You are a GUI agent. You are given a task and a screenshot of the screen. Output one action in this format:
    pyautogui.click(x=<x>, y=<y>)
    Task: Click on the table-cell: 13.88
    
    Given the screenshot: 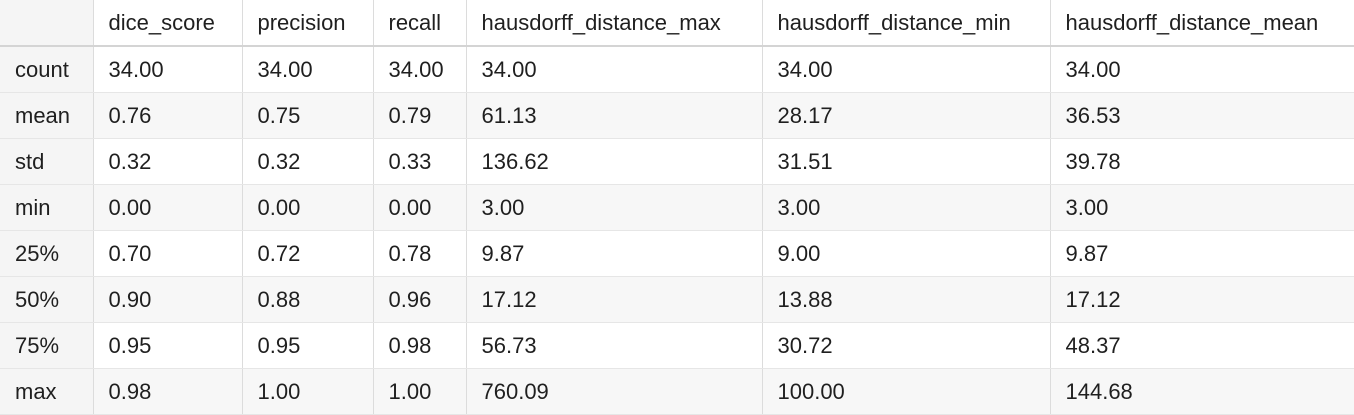 What is the action you would take?
    pyautogui.click(x=906, y=299)
    